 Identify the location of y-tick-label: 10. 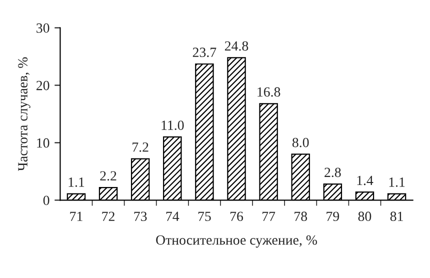
(43, 143).